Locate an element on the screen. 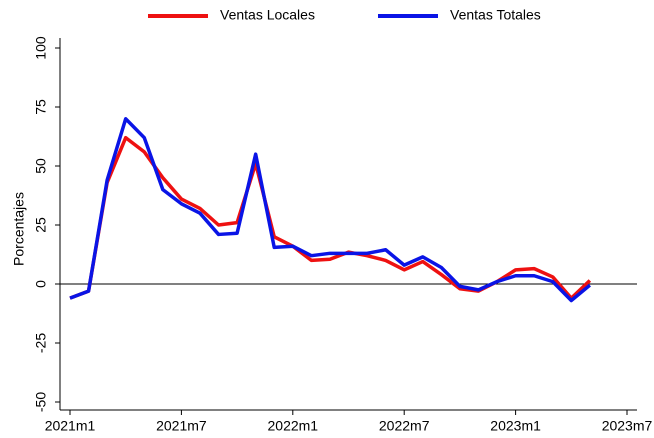 This screenshot has height=438, width=654. y-tick-label: 25 is located at coordinates (41, 225).